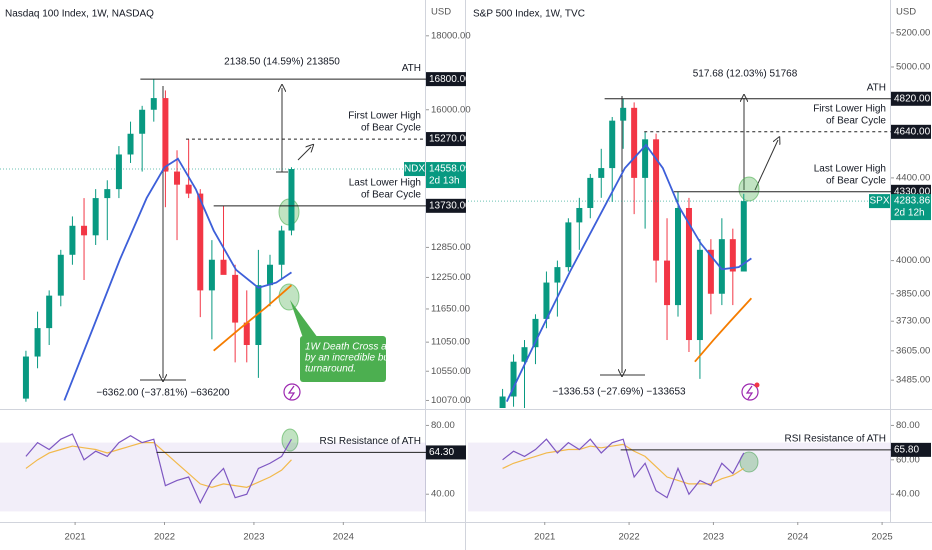 This screenshot has width=932, height=550. I want to click on price-label: 4820.00, so click(912, 98).